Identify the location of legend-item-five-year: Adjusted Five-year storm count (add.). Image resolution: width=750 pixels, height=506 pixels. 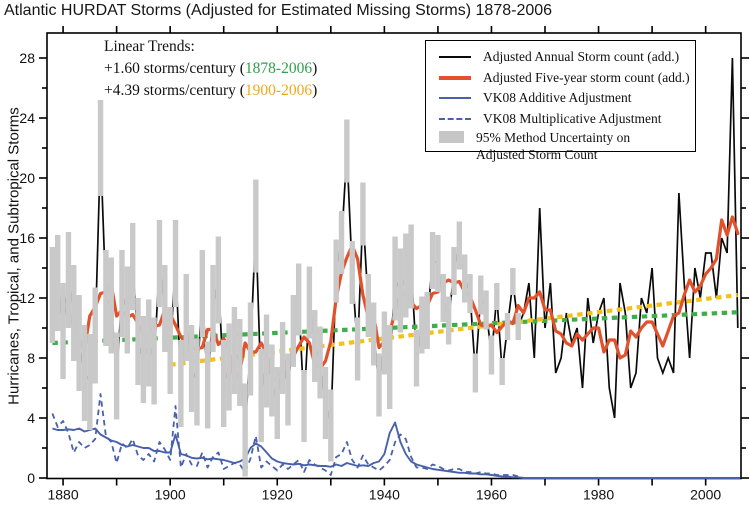
(567, 78).